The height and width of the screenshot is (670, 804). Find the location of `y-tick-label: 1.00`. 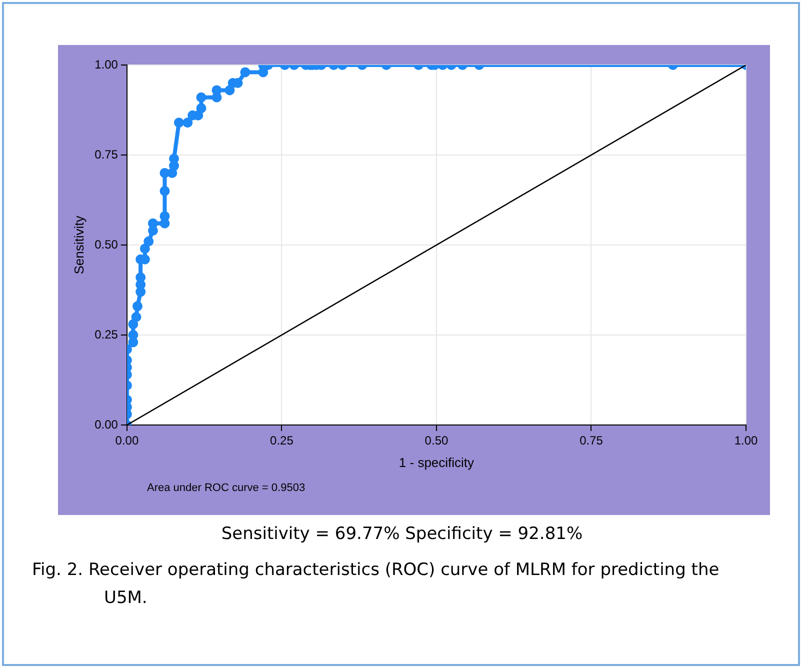

y-tick-label: 1.00 is located at coordinates (106, 64).